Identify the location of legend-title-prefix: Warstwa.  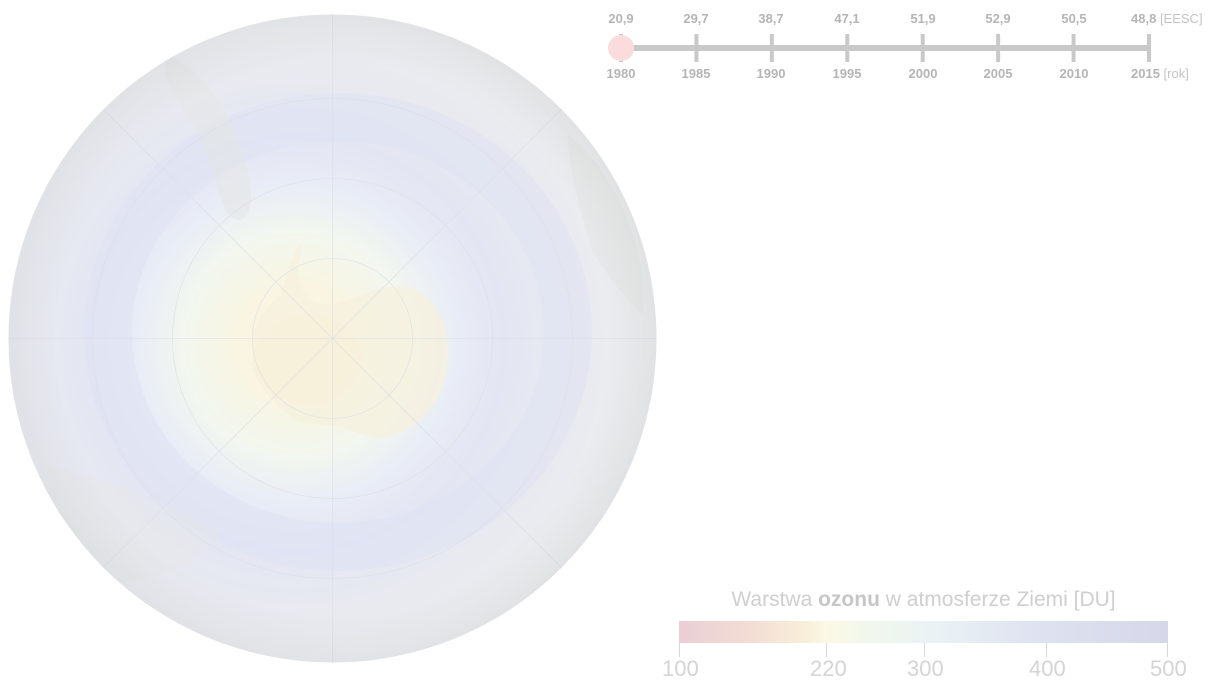
(772, 599).